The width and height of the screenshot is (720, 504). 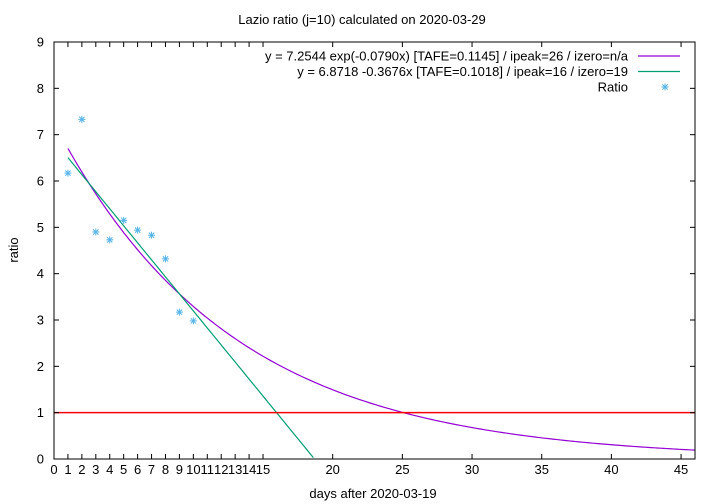 What do you see at coordinates (208, 469) in the screenshot?
I see `x-tick-label: 11` at bounding box center [208, 469].